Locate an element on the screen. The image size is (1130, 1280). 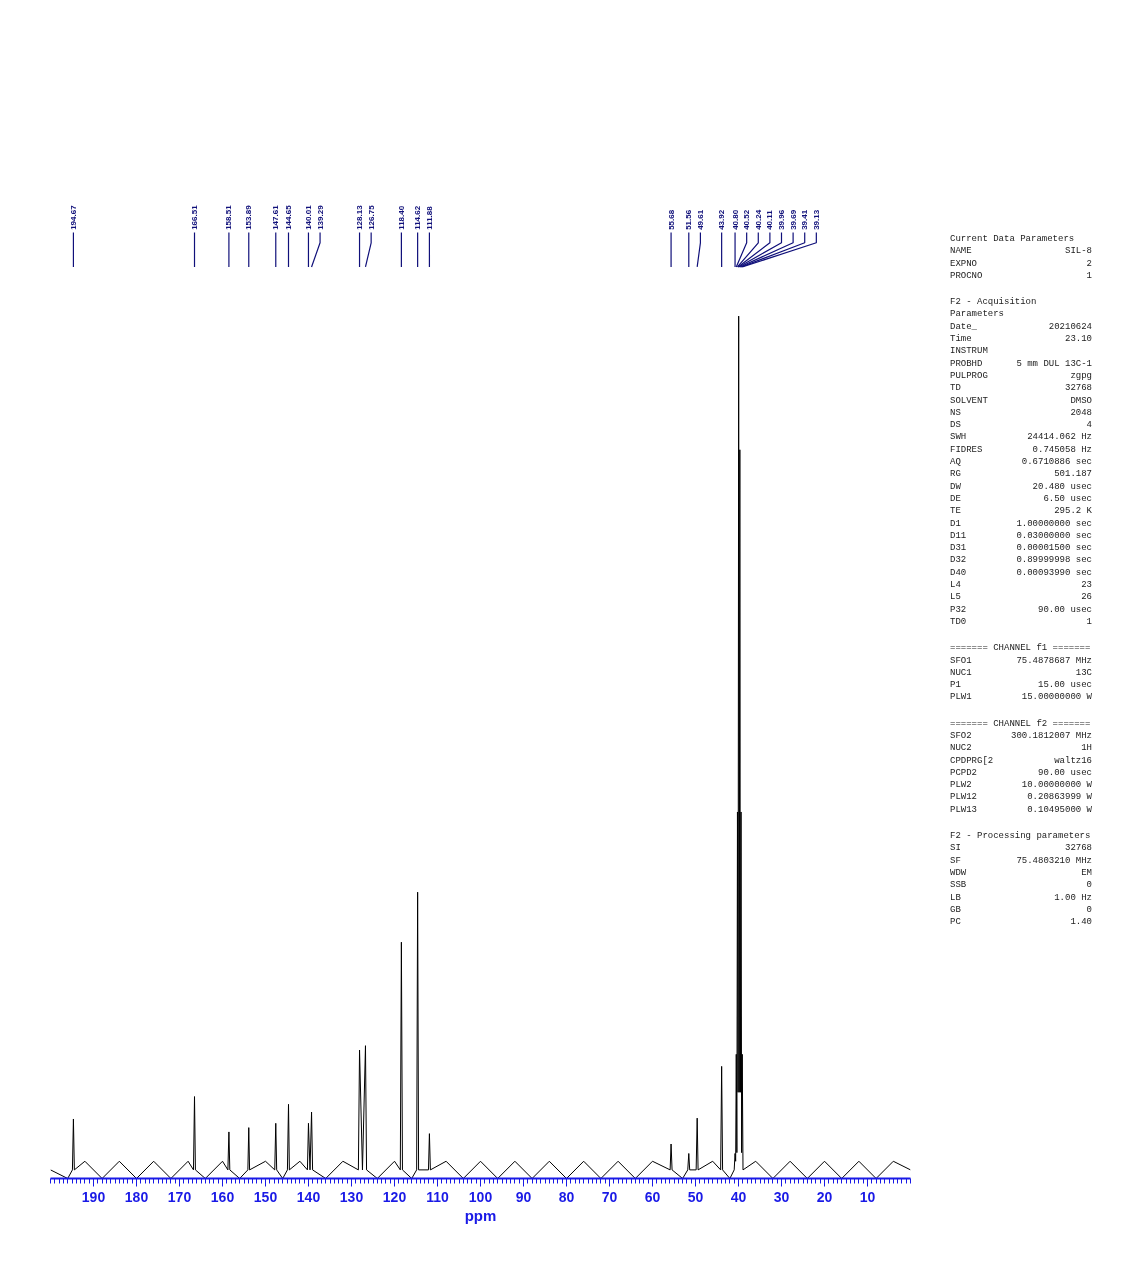
x-tick-label: 120 is located at coordinates (394, 1196).